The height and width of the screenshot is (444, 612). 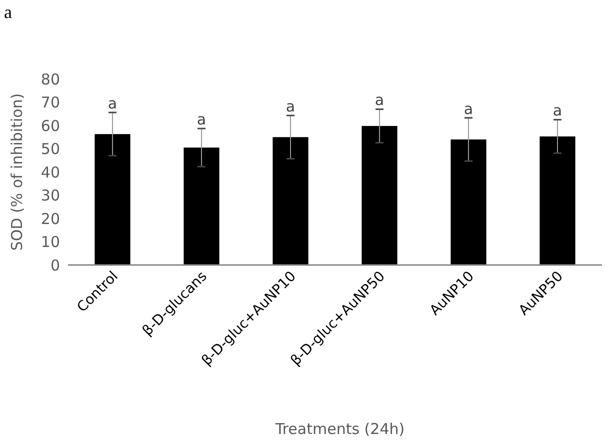 I want to click on y-tick-label: 10, so click(x=50, y=242).